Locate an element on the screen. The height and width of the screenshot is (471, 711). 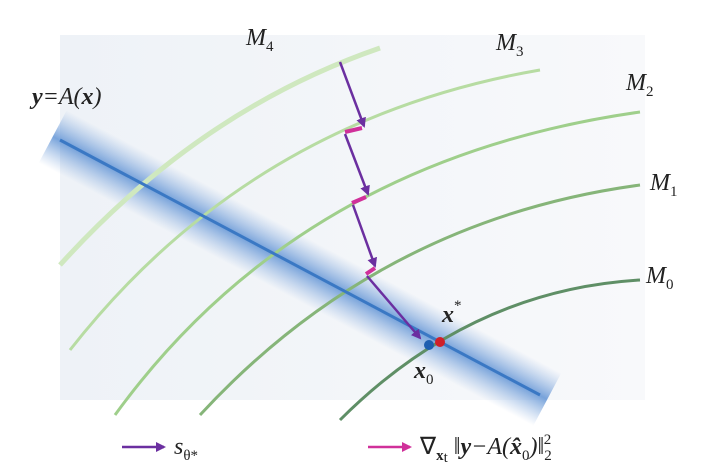
manifold-label: M1 is located at coordinates (663, 185).